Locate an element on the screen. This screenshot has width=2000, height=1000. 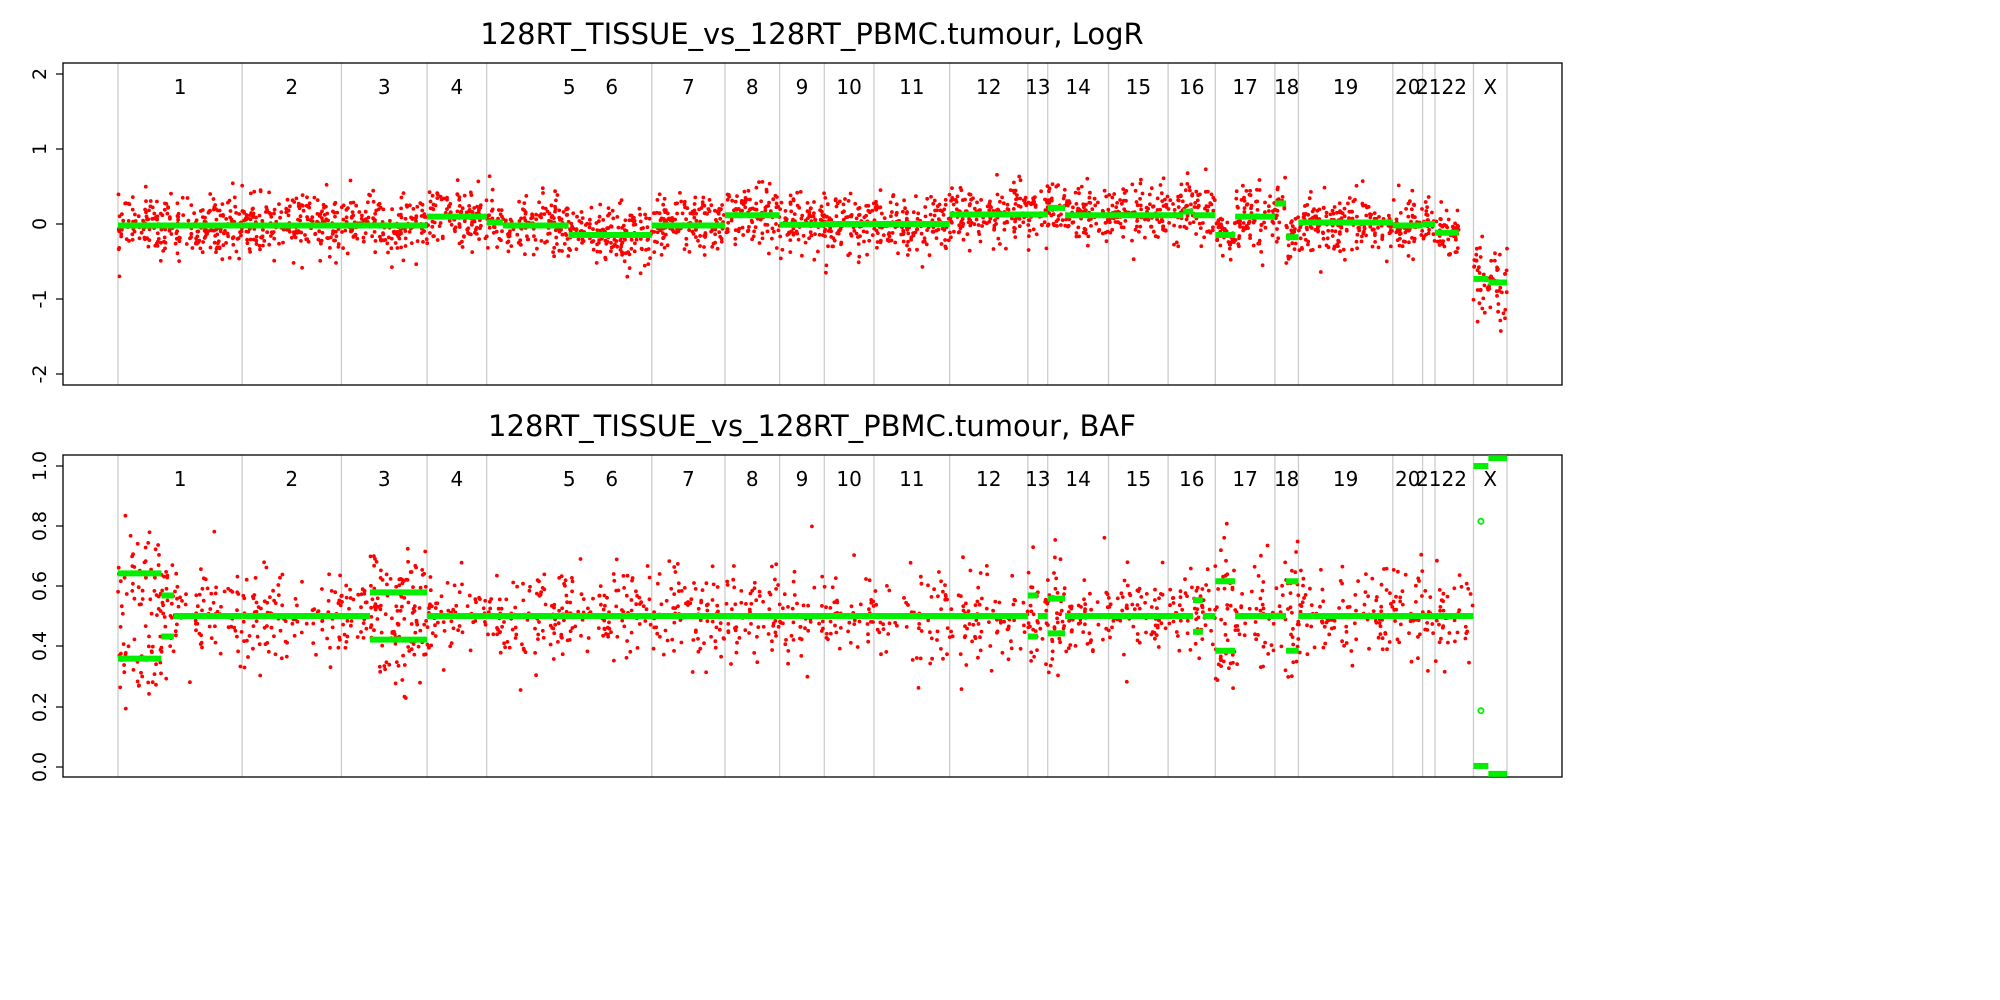
logr-raw-points is located at coordinates (812, 250).